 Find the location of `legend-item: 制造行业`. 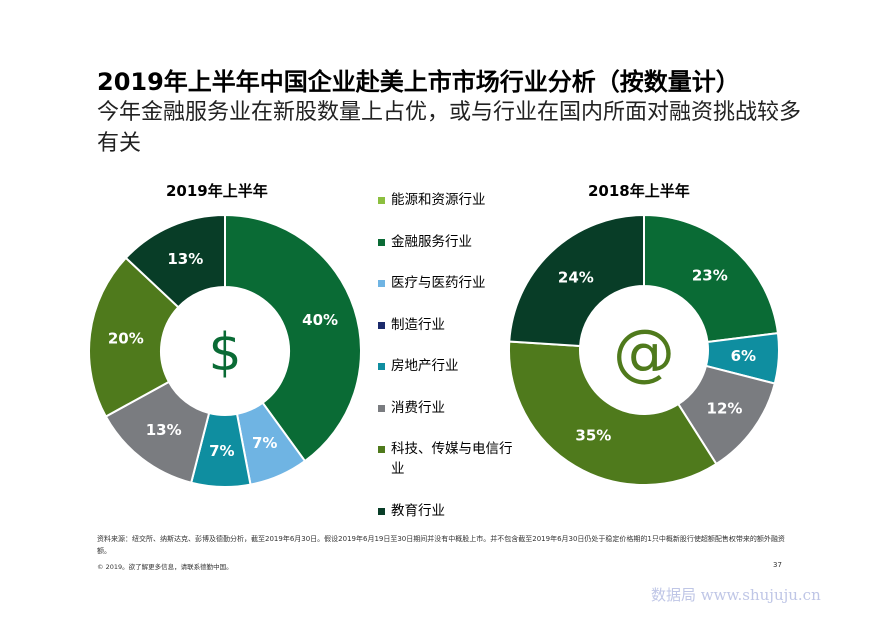

legend-item: 制造行业 is located at coordinates (453, 325).